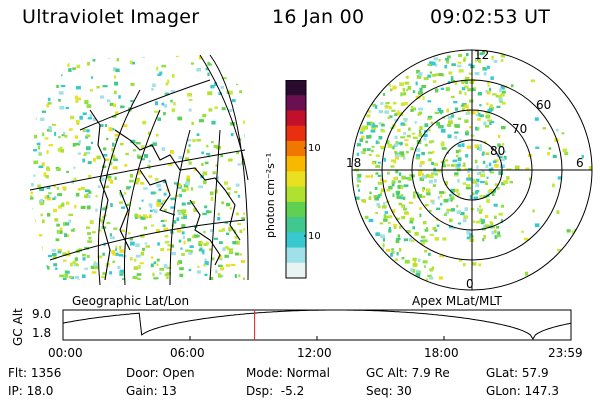  I want to click on info-glon: GLon: 147.3, so click(522, 391).